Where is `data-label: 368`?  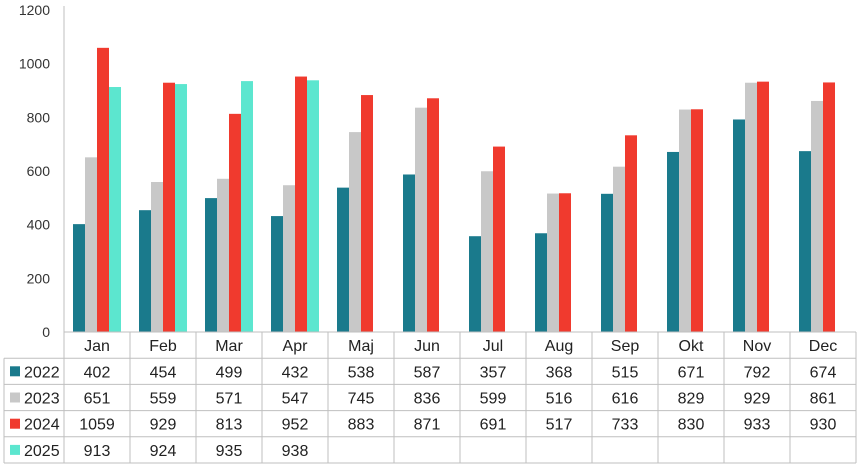
data-label: 368 is located at coordinates (559, 372).